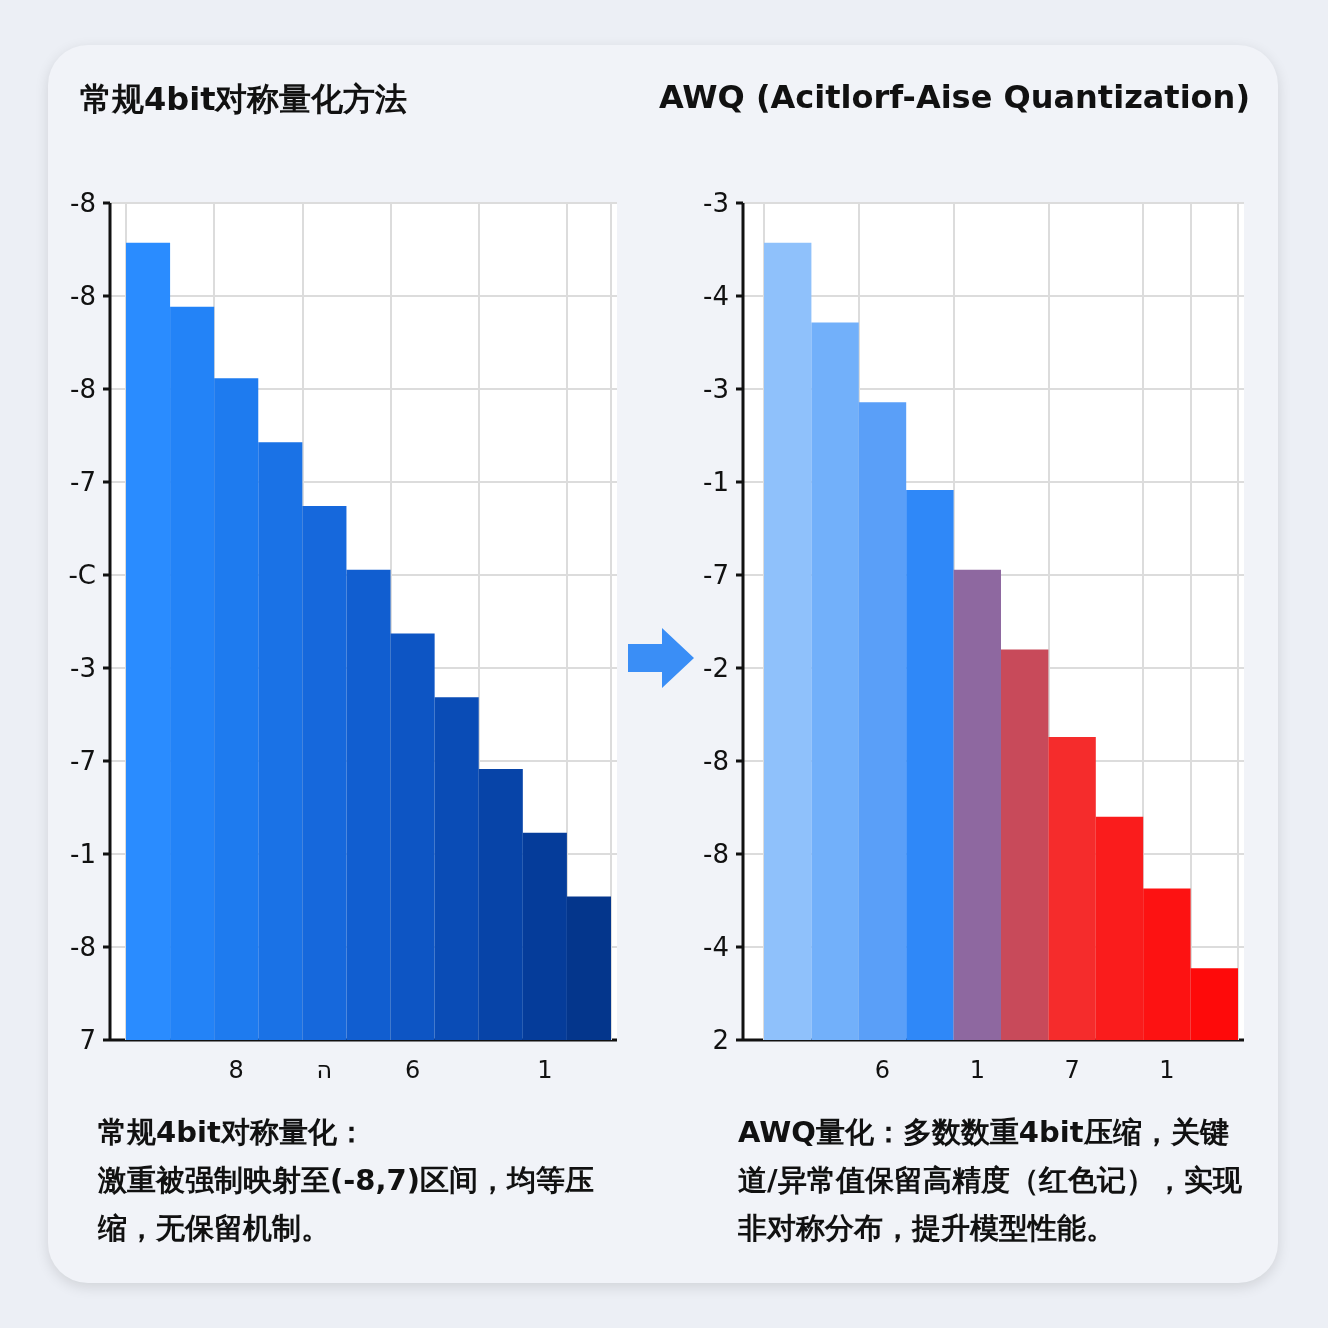 This screenshot has width=1328, height=1328. Describe the element at coordinates (236, 1070) in the screenshot. I see `x-tick-label: 8` at that location.